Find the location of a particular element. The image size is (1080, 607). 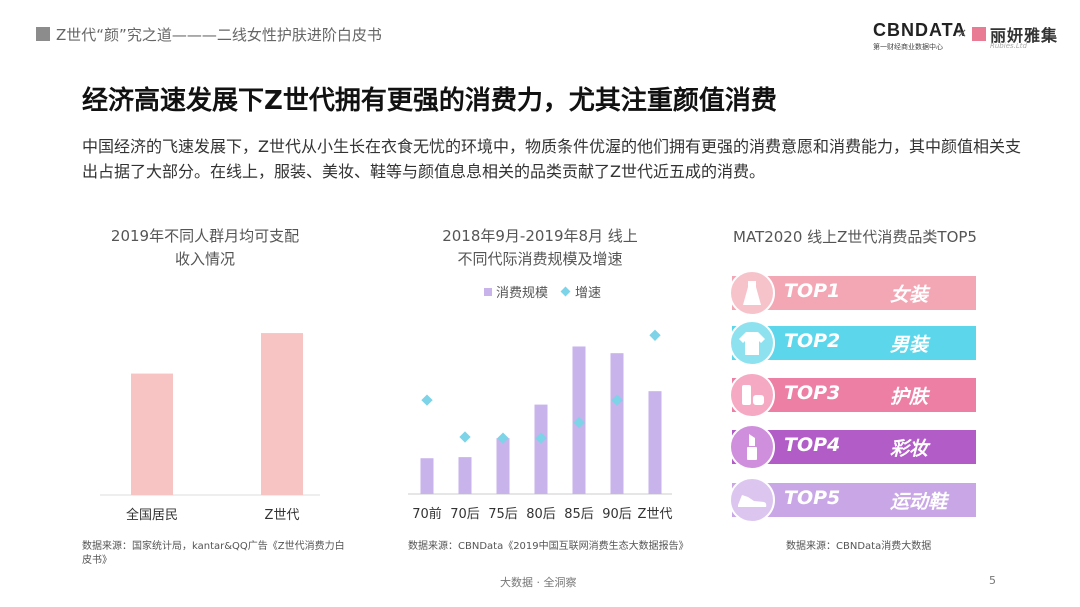

chart2-title-line2: 不同代际消费规模及增速 is located at coordinates (540, 259).